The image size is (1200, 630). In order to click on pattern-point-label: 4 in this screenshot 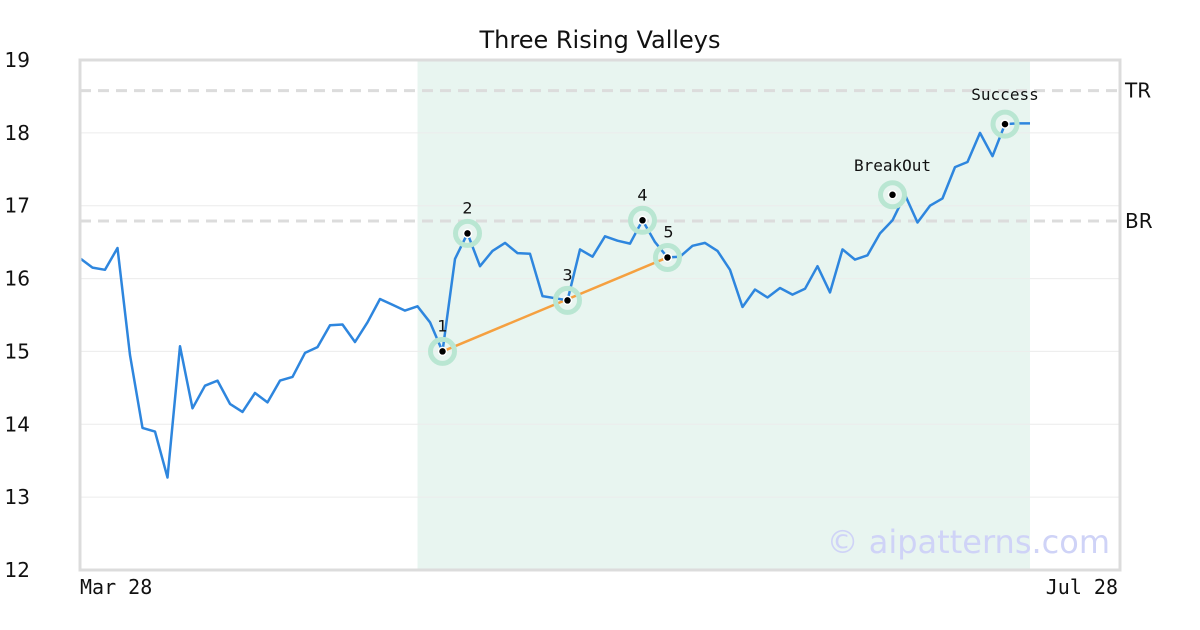, I will do `click(642, 194)`.